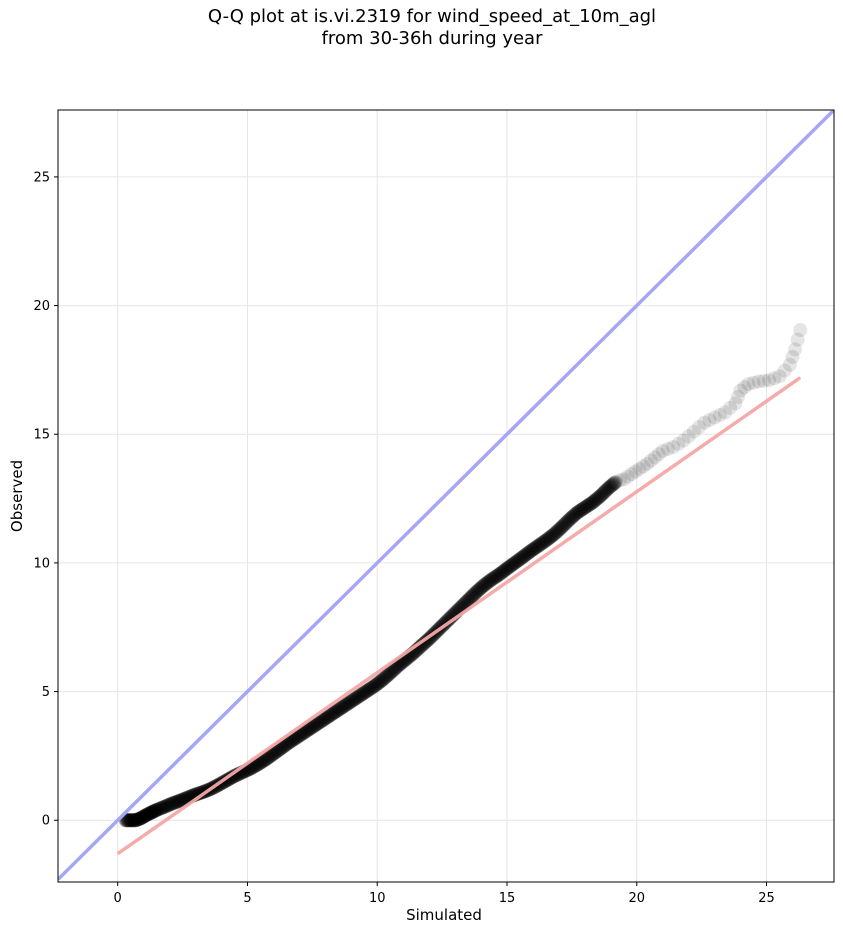 The image size is (843, 934). I want to click on x-axis-label: Simulated, so click(444, 915).